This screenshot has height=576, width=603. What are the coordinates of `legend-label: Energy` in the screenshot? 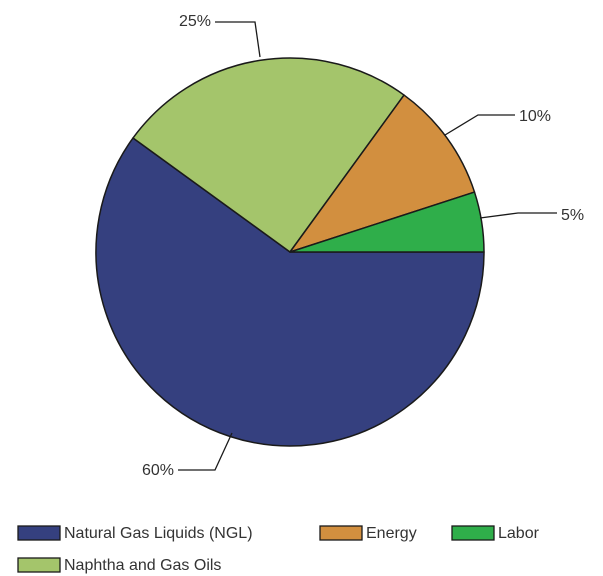 It's located at (391, 533).